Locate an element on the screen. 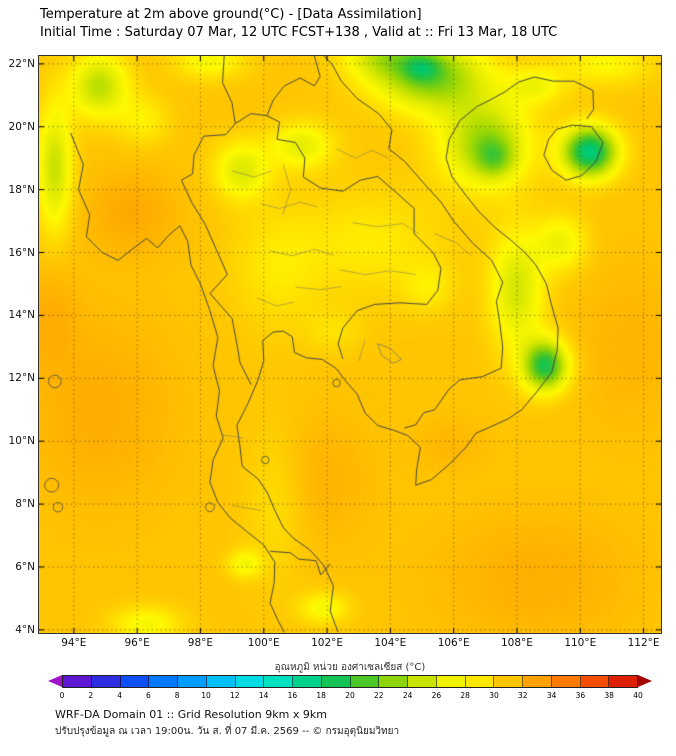 The height and width of the screenshot is (756, 676). lat-tick-label: 20°N is located at coordinates (21, 126).